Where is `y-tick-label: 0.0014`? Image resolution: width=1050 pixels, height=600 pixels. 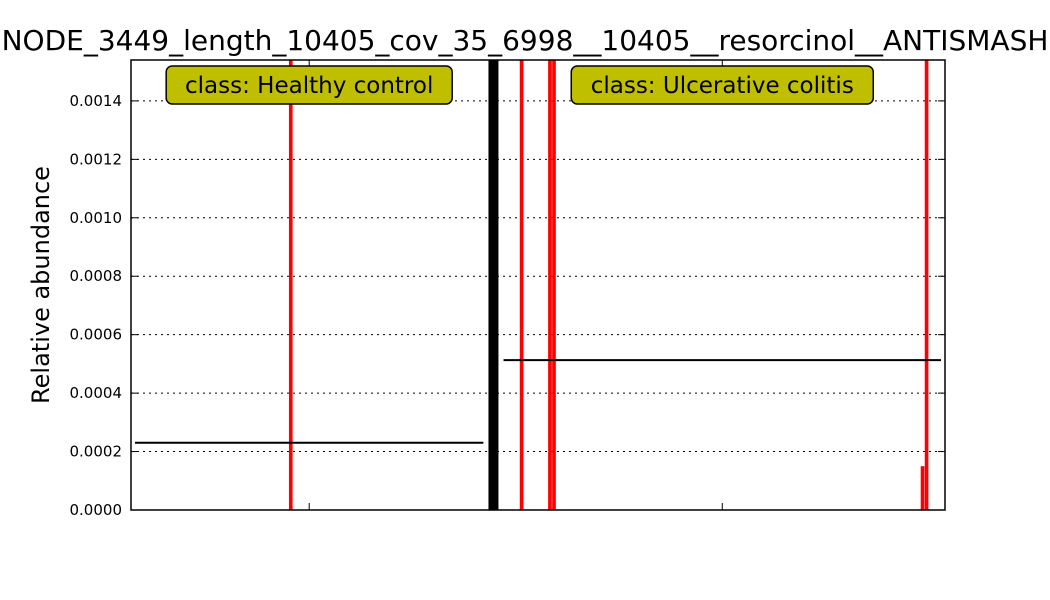
y-tick-label: 0.0014 is located at coordinates (96, 101).